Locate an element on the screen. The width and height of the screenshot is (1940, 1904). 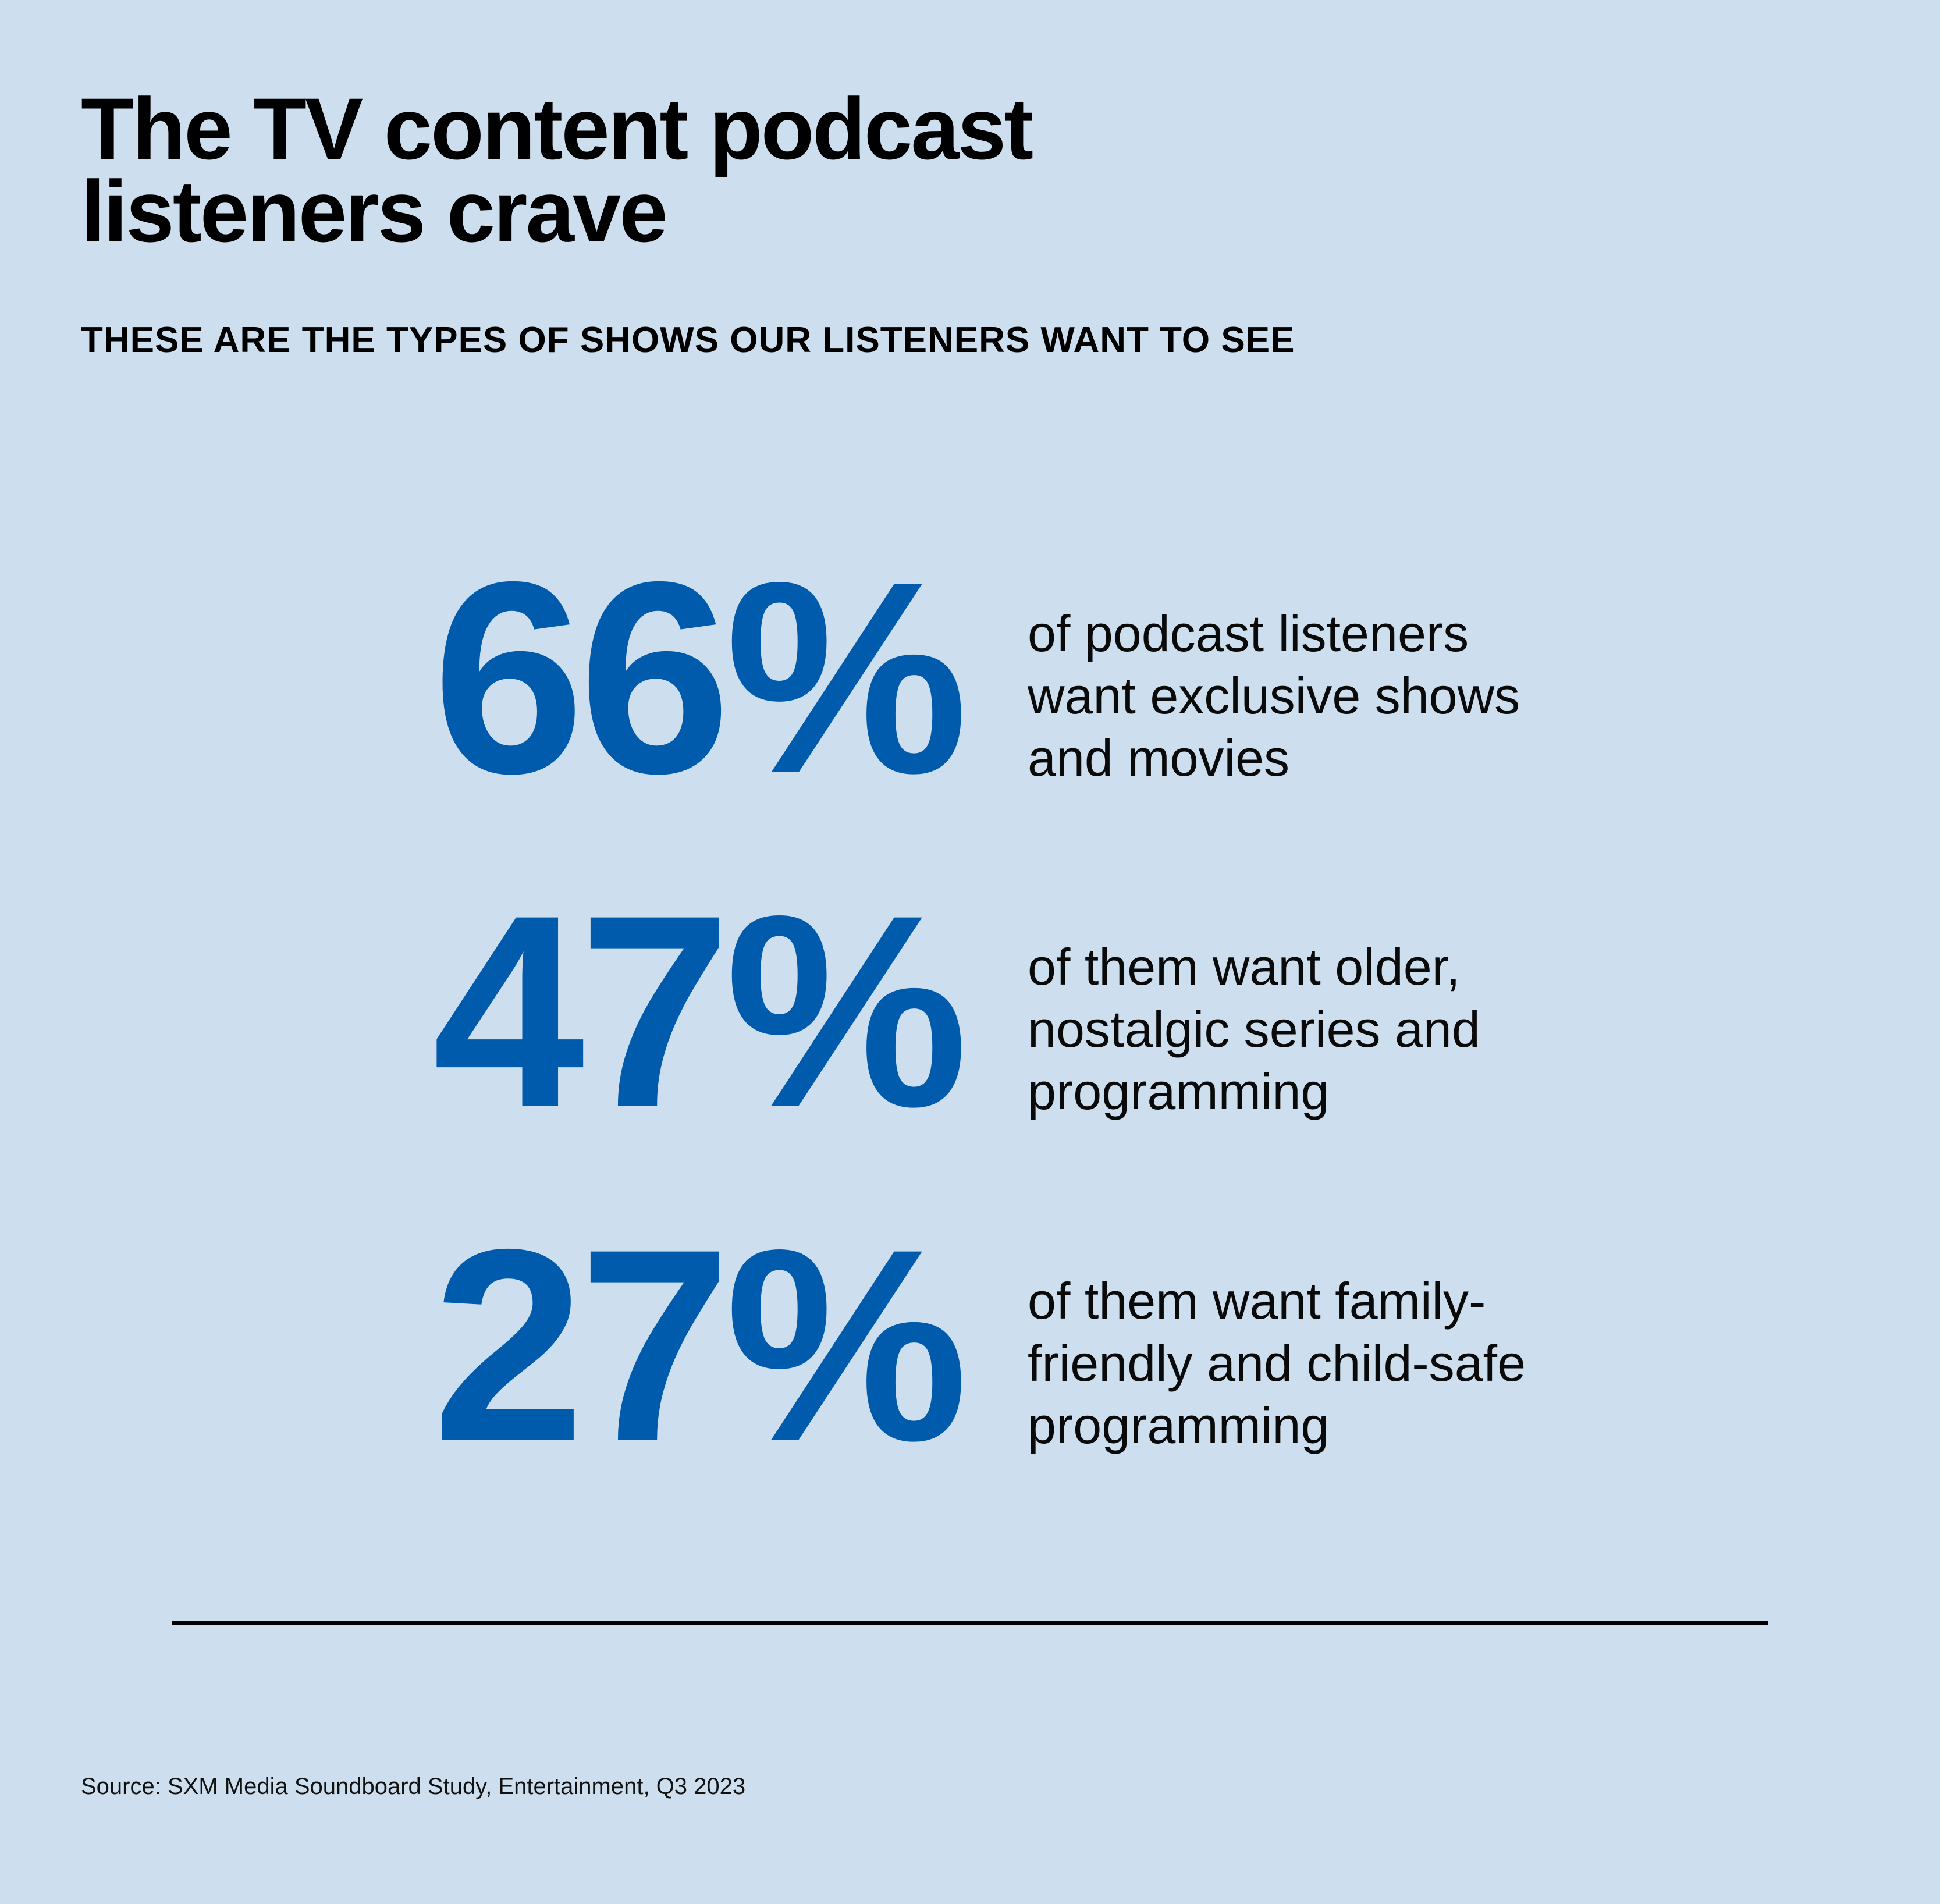
stat-description-line: nostalgic series and is located at coordinates (1254, 1029).